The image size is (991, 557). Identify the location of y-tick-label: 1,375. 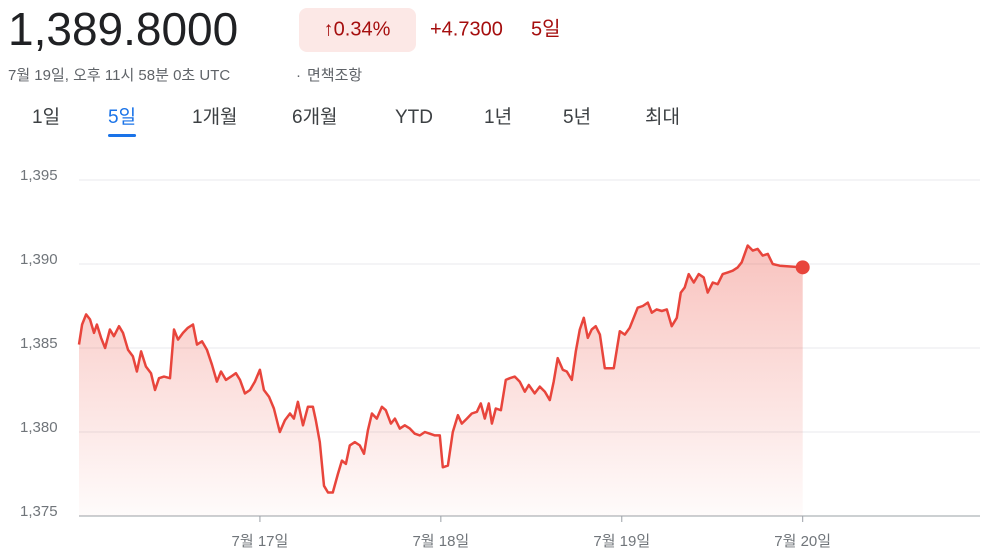
(39, 511).